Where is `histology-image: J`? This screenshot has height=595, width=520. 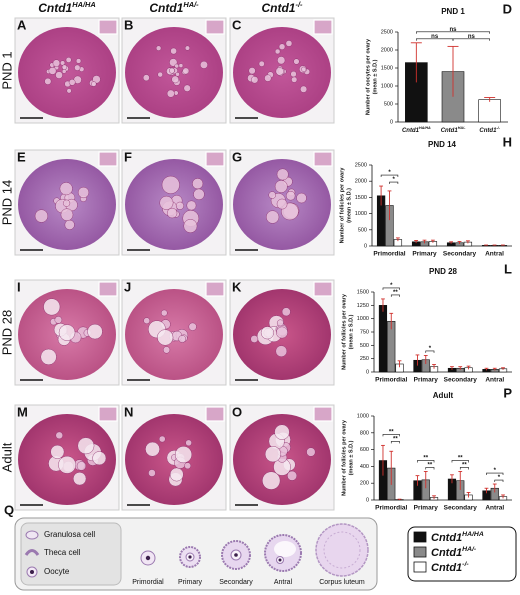 histology-image: J is located at coordinates (174, 332).